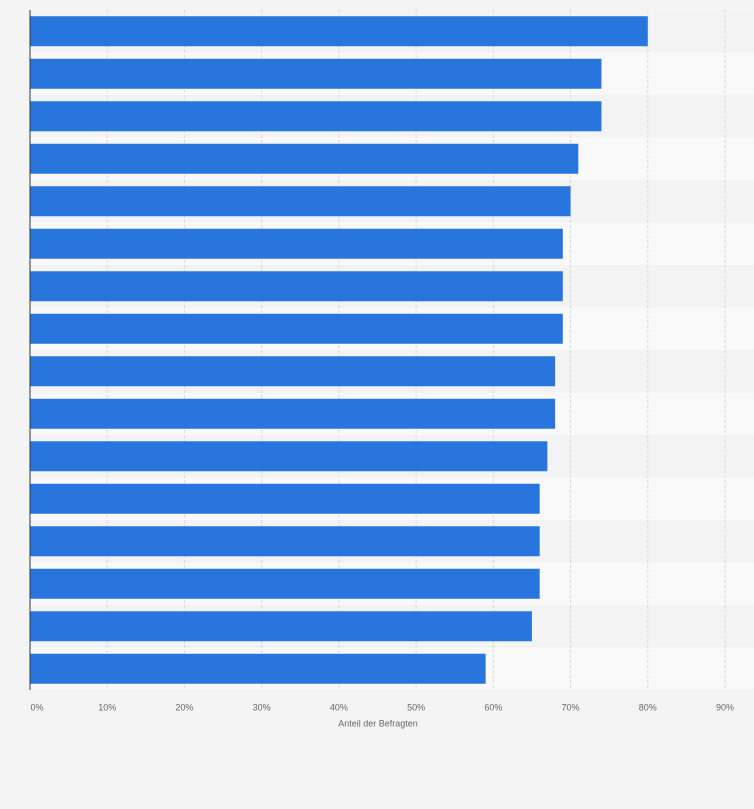 The width and height of the screenshot is (754, 809). What do you see at coordinates (36, 707) in the screenshot?
I see `x-tick-label: 0%` at bounding box center [36, 707].